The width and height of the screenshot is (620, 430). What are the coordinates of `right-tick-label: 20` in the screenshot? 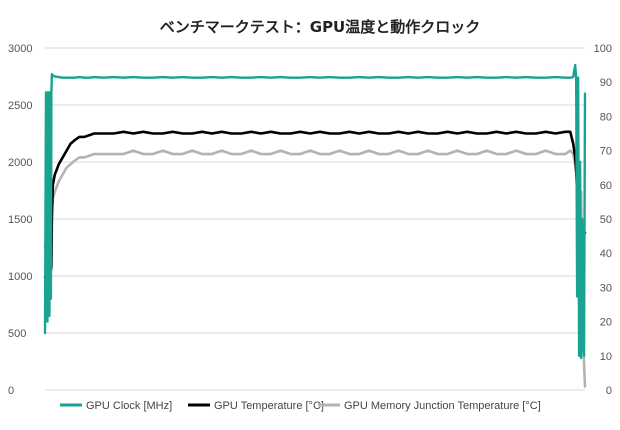 It's located at (606, 323).